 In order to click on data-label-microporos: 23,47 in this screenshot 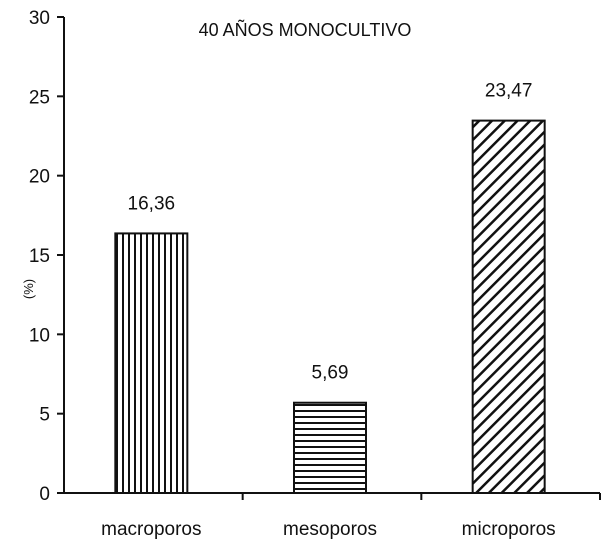, I will do `click(509, 91)`.